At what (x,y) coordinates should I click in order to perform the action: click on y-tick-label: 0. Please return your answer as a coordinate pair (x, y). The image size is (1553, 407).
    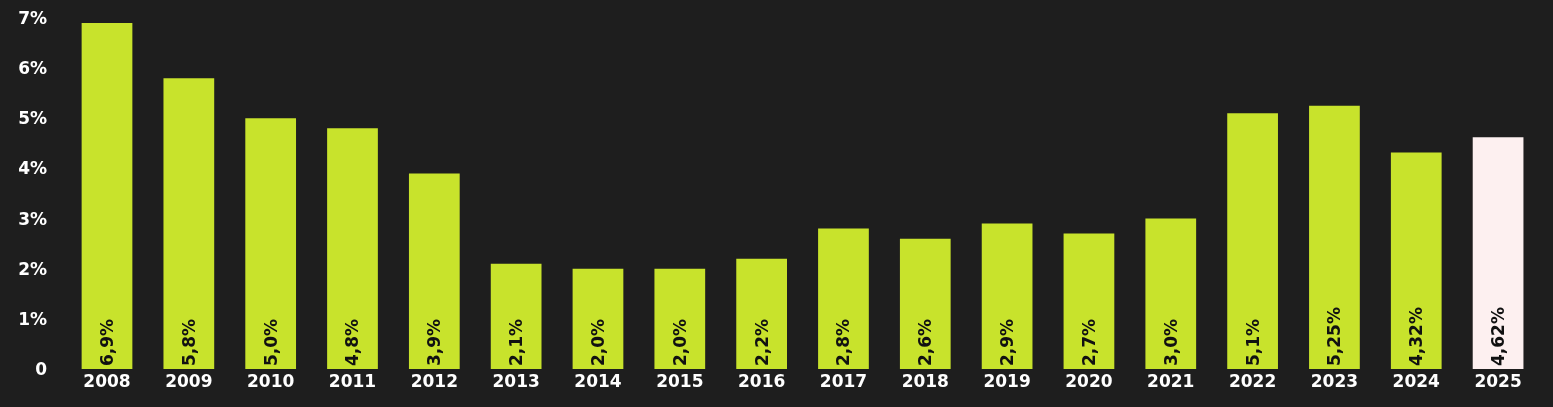
    Looking at the image, I should click on (41, 368).